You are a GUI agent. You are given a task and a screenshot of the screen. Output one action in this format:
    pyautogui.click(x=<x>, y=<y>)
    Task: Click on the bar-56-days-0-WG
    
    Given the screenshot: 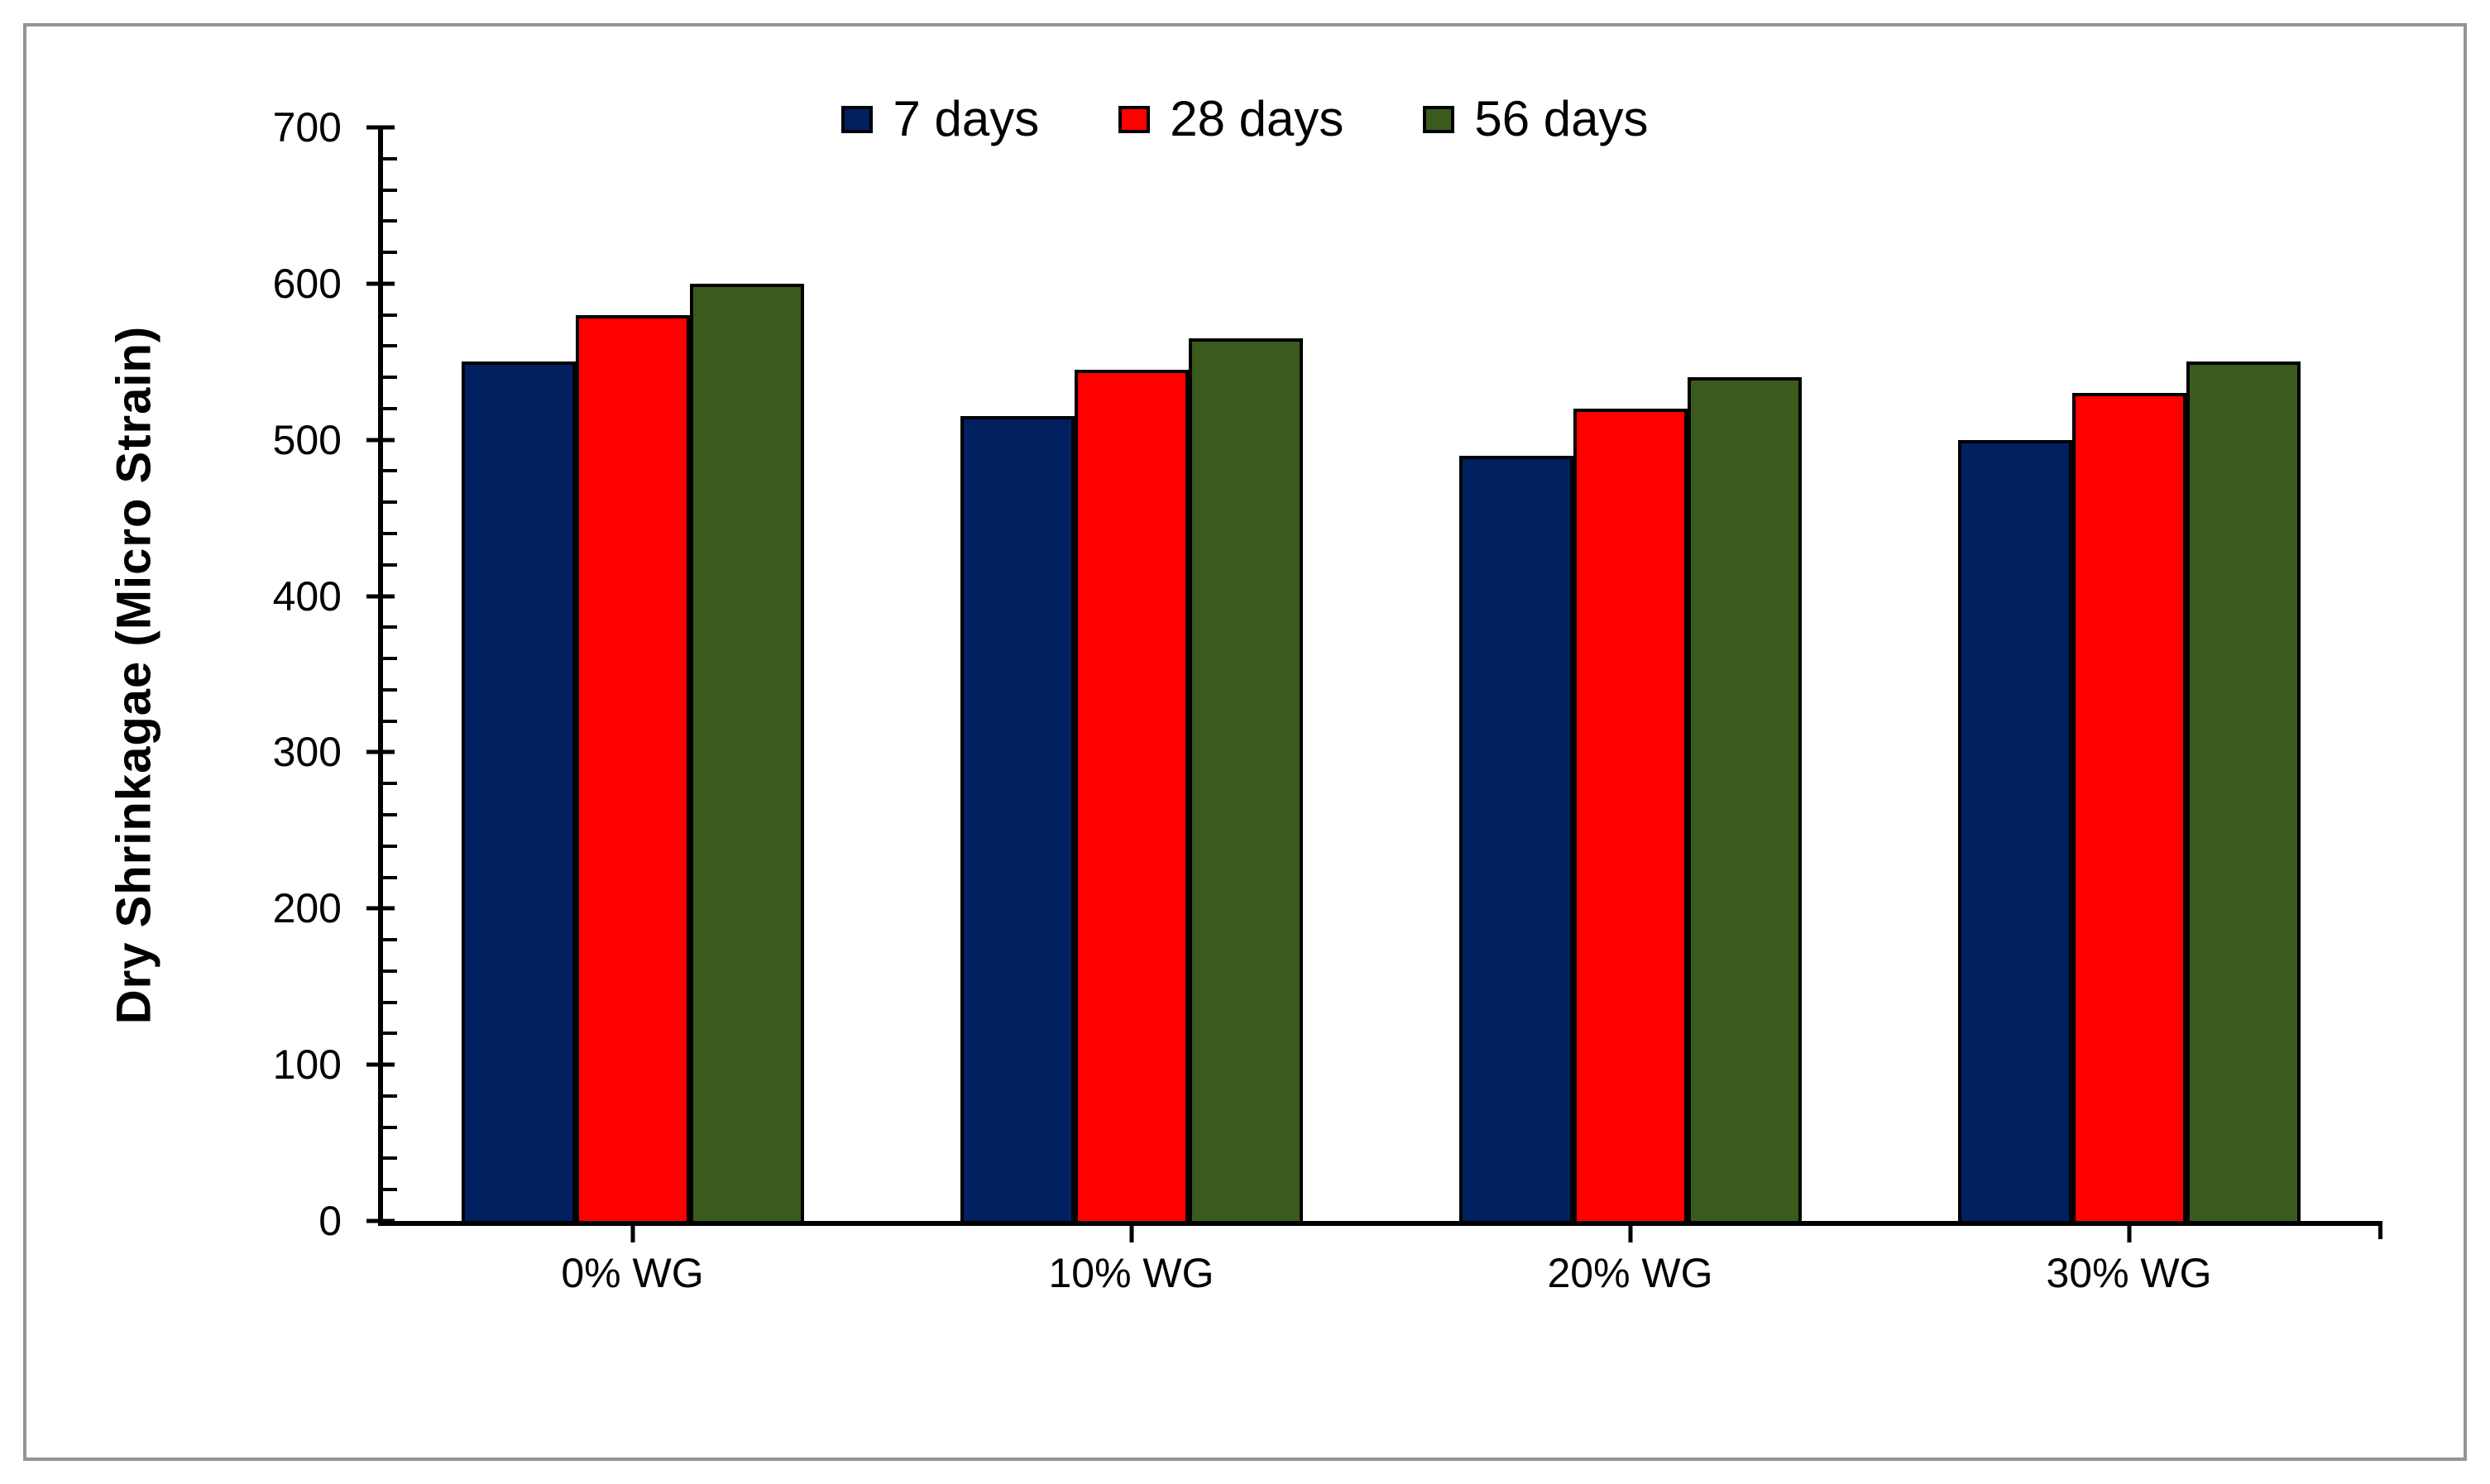 What is the action you would take?
    pyautogui.click(x=746, y=752)
    